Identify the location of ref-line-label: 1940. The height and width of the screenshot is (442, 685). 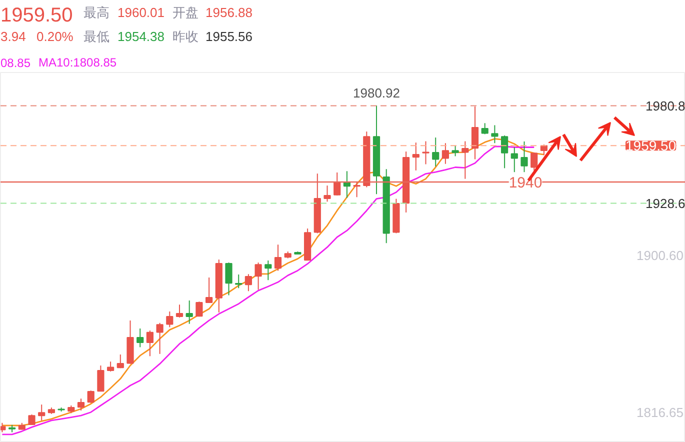
(525, 183).